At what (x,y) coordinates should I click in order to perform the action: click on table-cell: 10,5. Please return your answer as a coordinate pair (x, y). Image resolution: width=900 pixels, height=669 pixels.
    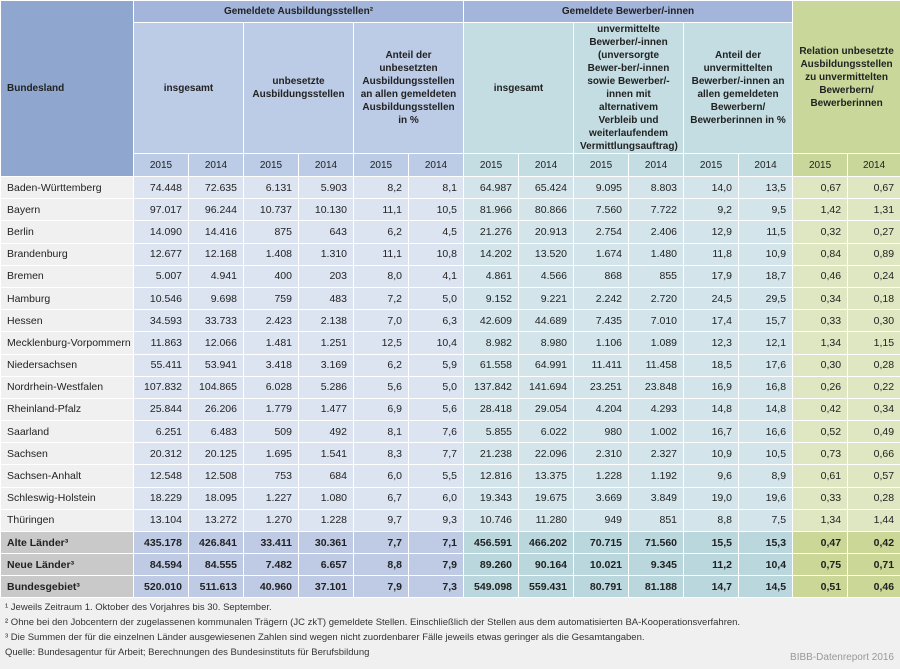
    Looking at the image, I should click on (766, 454).